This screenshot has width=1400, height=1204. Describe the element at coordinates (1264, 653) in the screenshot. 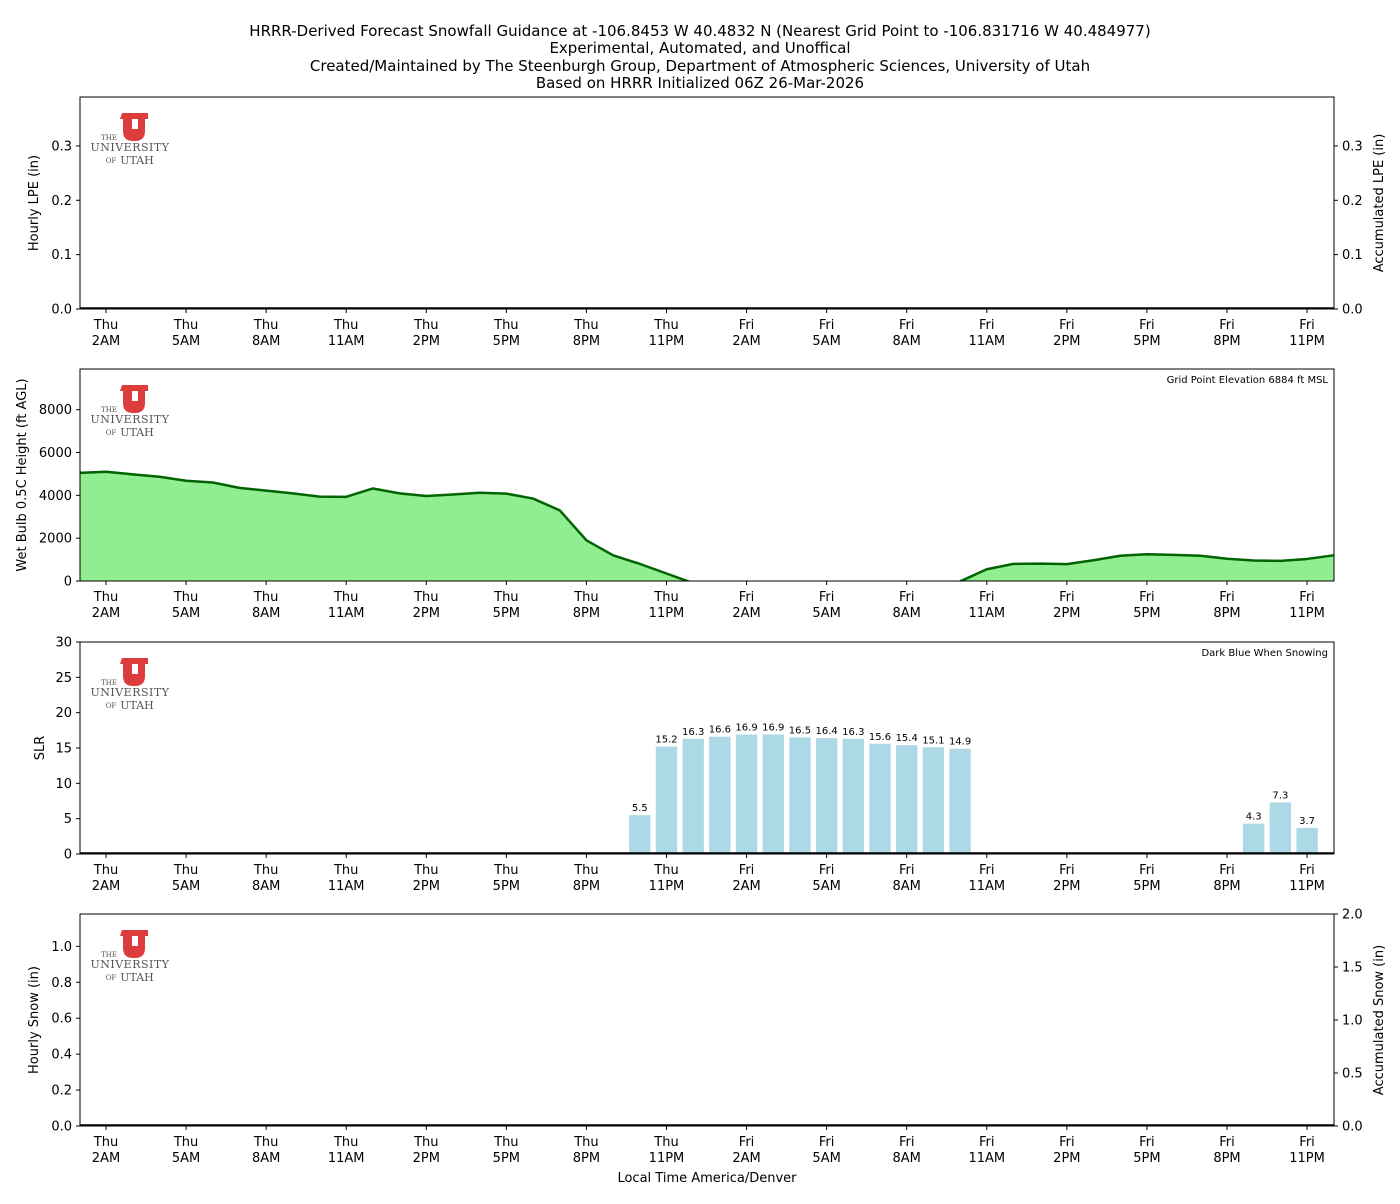

I see `panel-annotation: Dark Blue When Snowing` at that location.